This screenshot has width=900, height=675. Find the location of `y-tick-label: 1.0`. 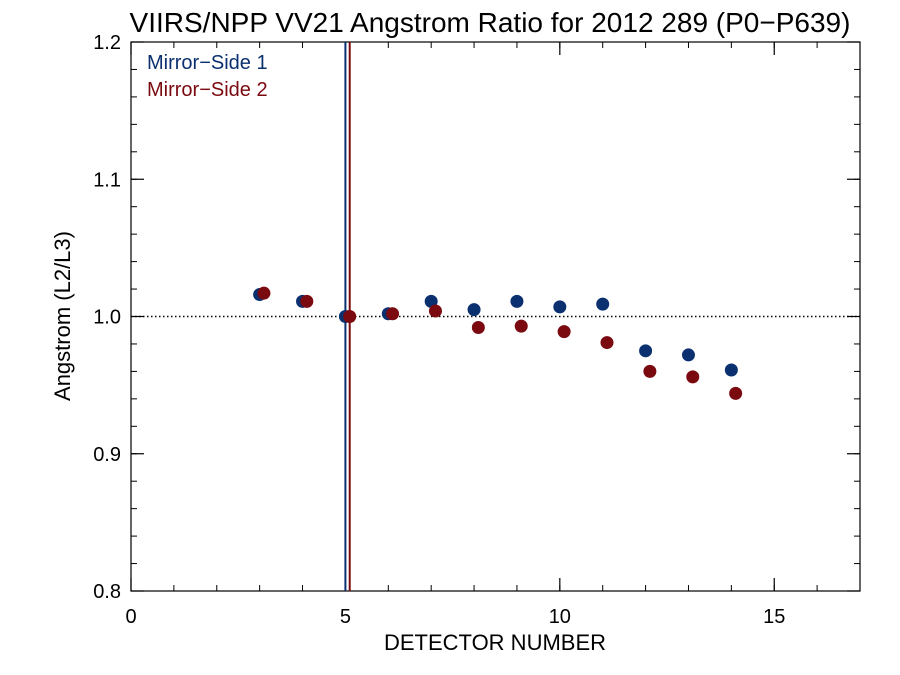

y-tick-label: 1.0 is located at coordinates (107, 318).